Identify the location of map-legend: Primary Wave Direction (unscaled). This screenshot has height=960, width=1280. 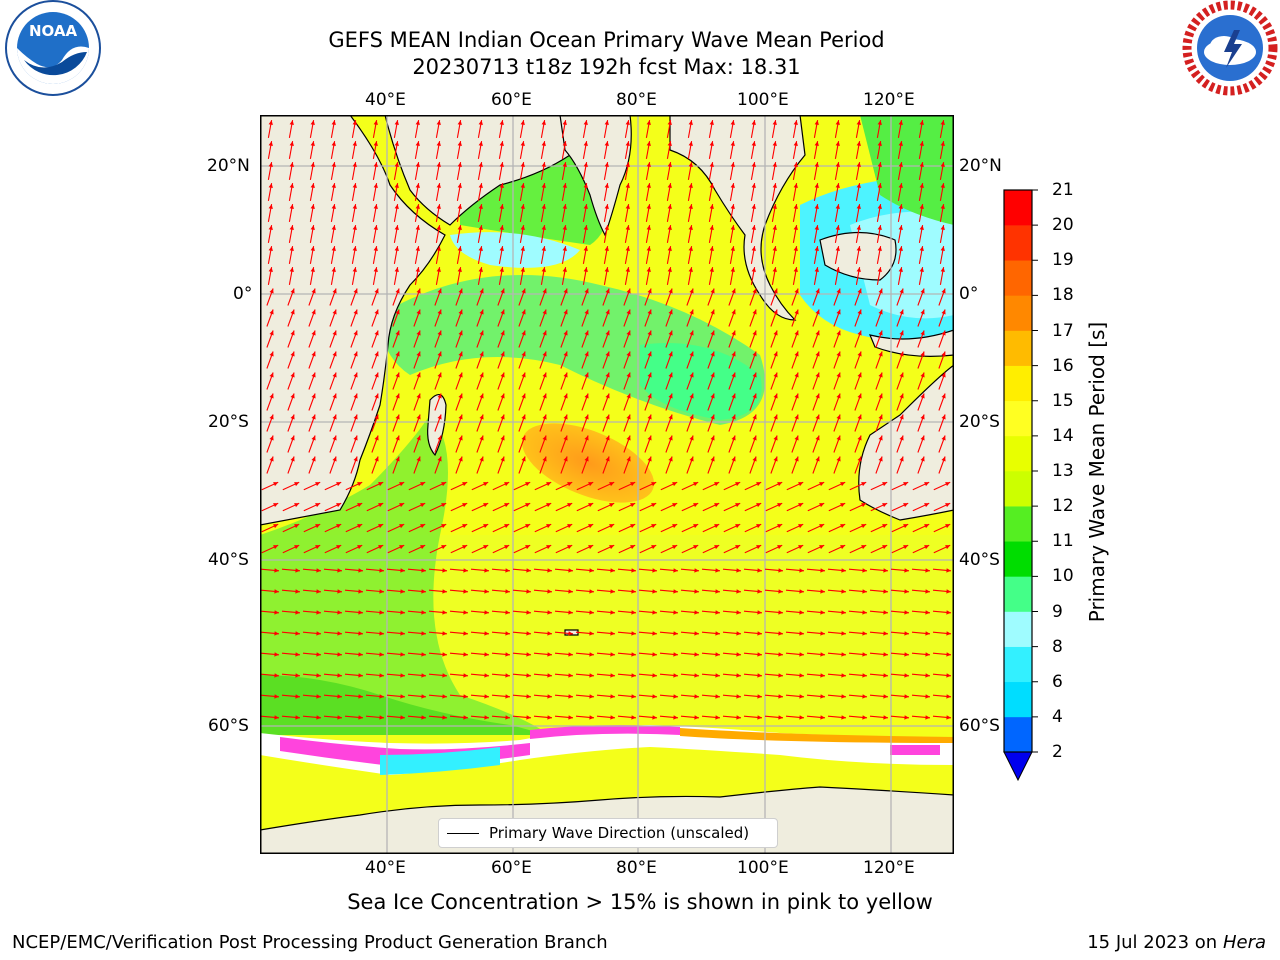
(608, 833).